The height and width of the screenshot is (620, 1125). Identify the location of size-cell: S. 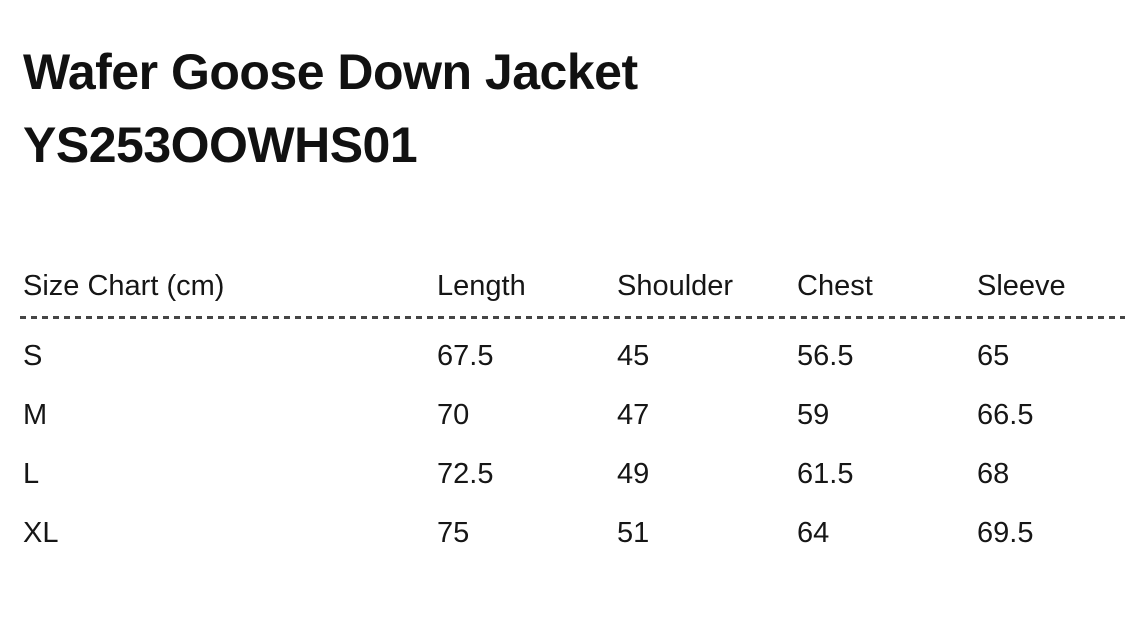
(33, 356).